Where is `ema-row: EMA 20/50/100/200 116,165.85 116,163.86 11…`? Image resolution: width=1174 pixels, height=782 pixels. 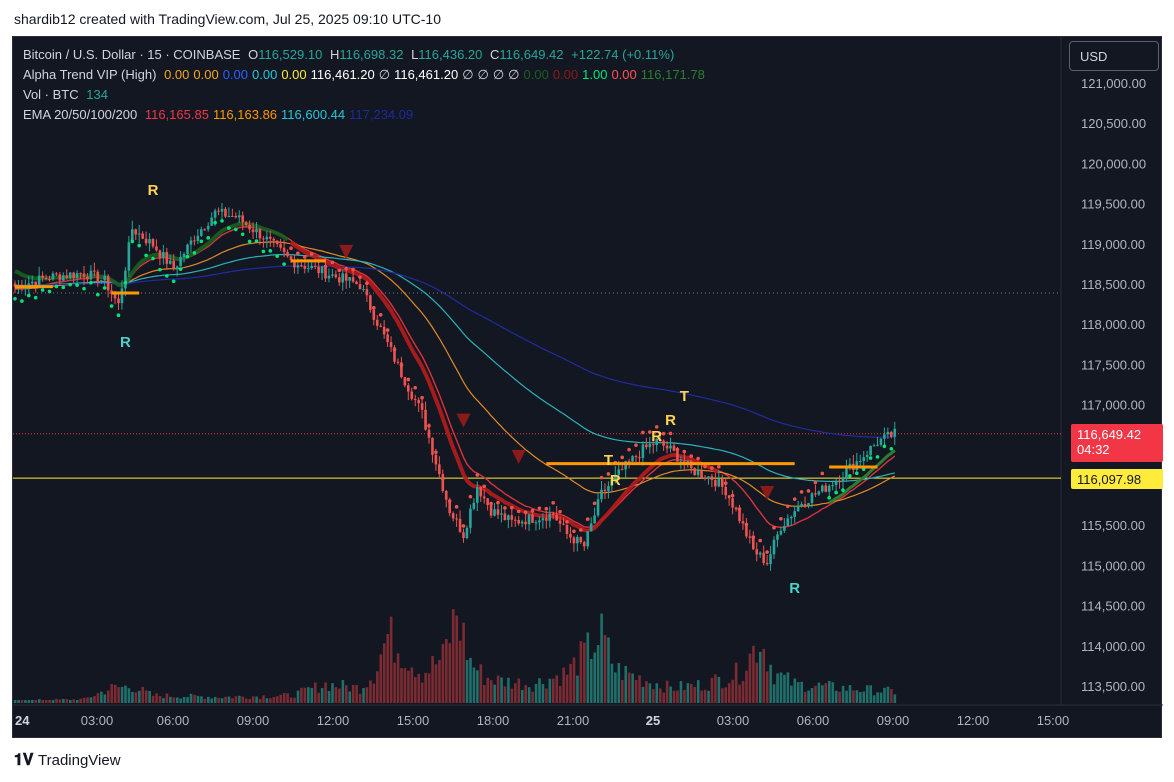
ema-row: EMA 20/50/100/200 116,165.85 116,163.86 11… is located at coordinates (368, 115).